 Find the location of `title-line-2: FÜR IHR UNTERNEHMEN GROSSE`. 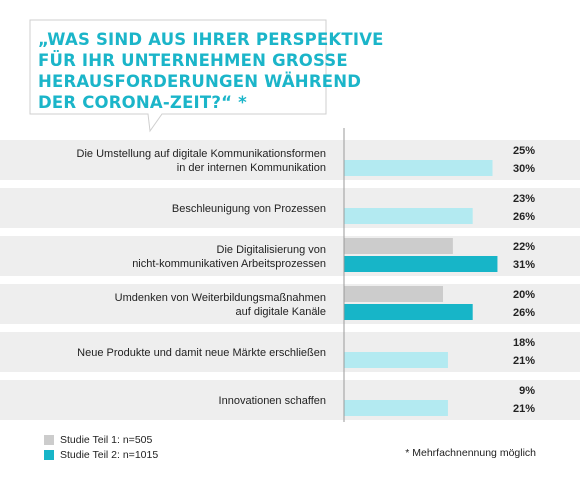

title-line-2: FÜR IHR UNTERNEHMEN GROSSE is located at coordinates (193, 60).